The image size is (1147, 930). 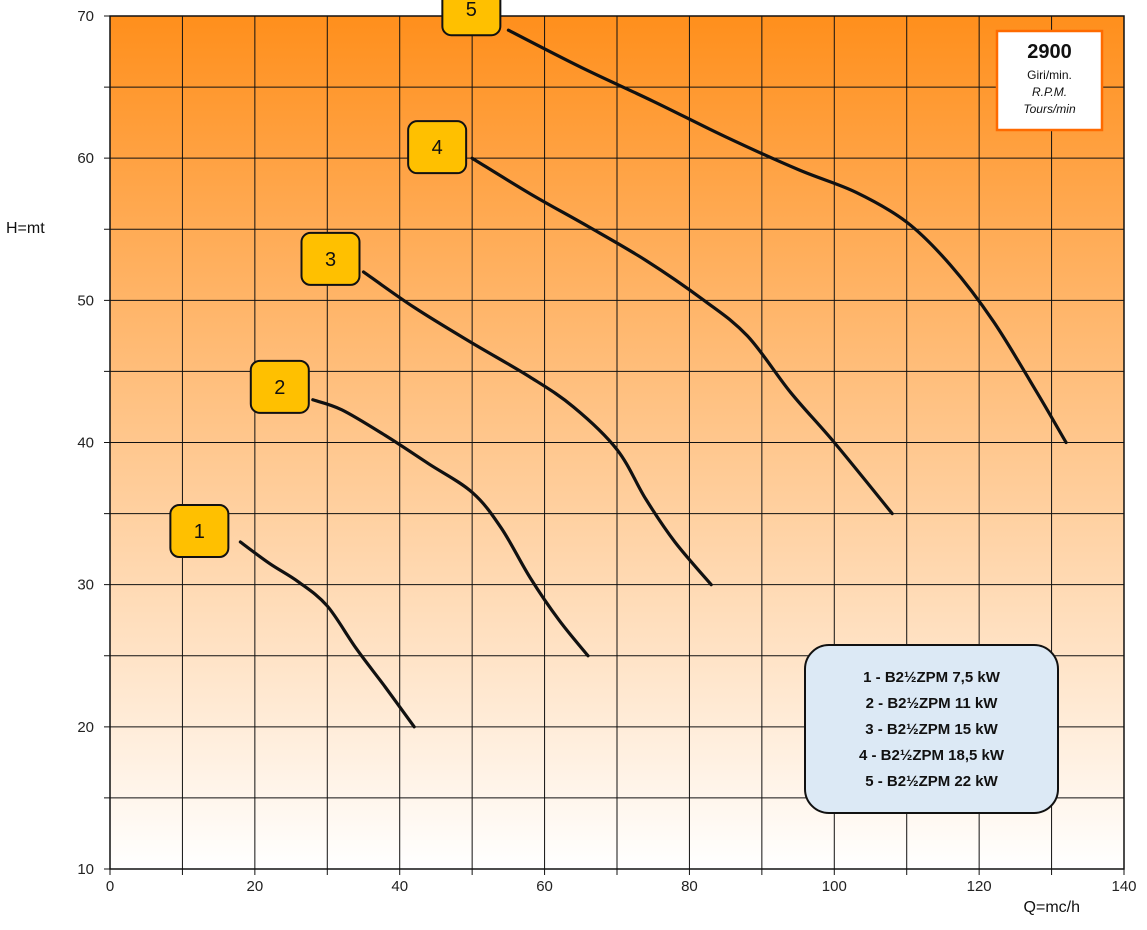 What do you see at coordinates (621, 886) in the screenshot?
I see `x-tick-labels: 0 20 40 60 80 100 120 140` at bounding box center [621, 886].